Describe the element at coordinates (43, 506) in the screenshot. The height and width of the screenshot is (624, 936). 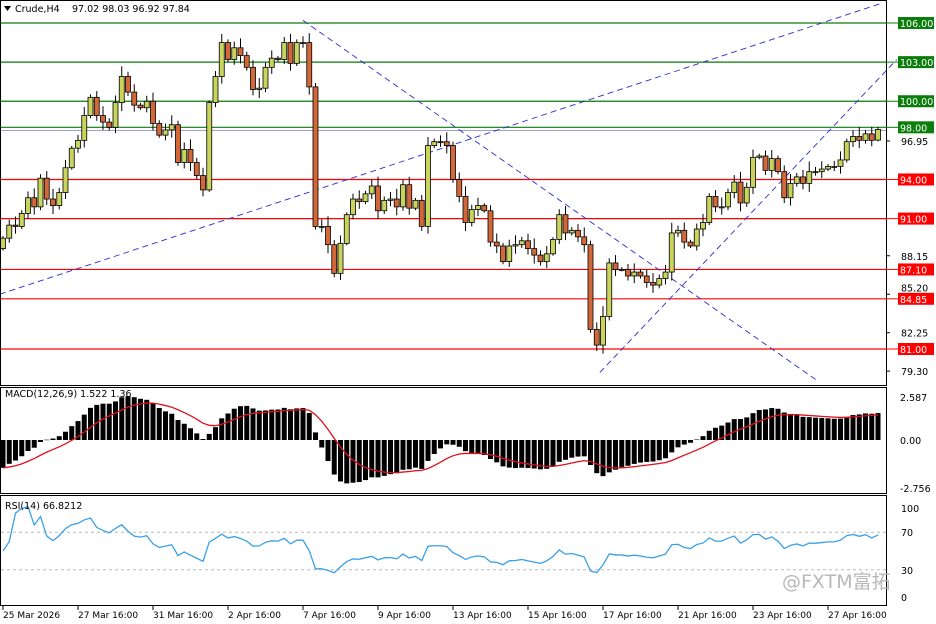
I see `rsi-label: RSI(14) 66.8212` at that location.